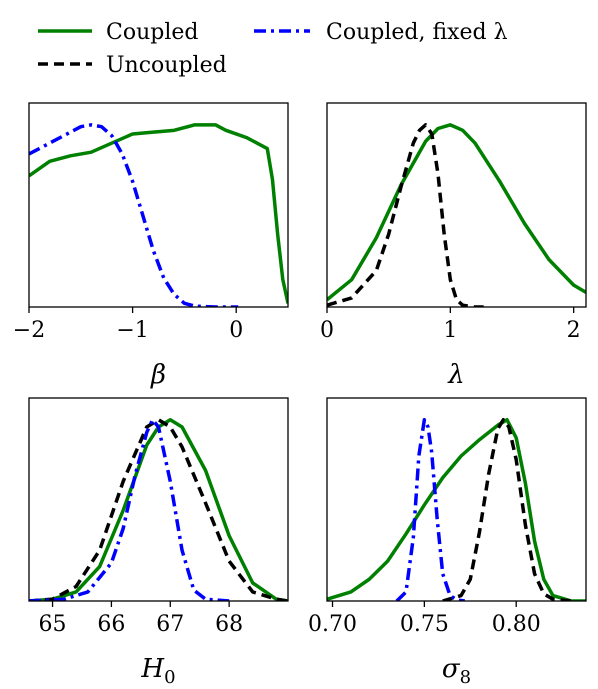  What do you see at coordinates (132, 330) in the screenshot?
I see `x-tick-label: −1` at bounding box center [132, 330].